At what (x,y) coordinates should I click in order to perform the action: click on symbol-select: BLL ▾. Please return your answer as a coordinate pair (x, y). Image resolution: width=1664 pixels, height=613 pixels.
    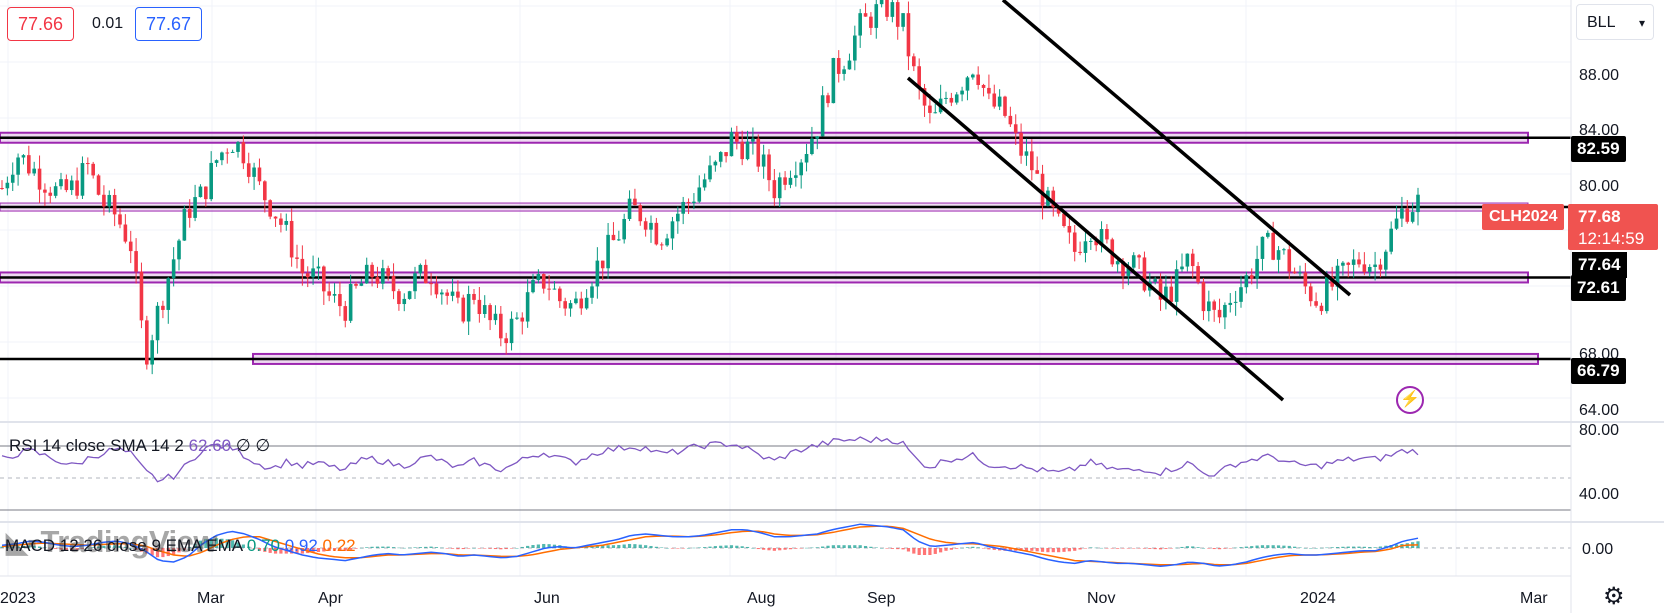
    Looking at the image, I should click on (1615, 22).